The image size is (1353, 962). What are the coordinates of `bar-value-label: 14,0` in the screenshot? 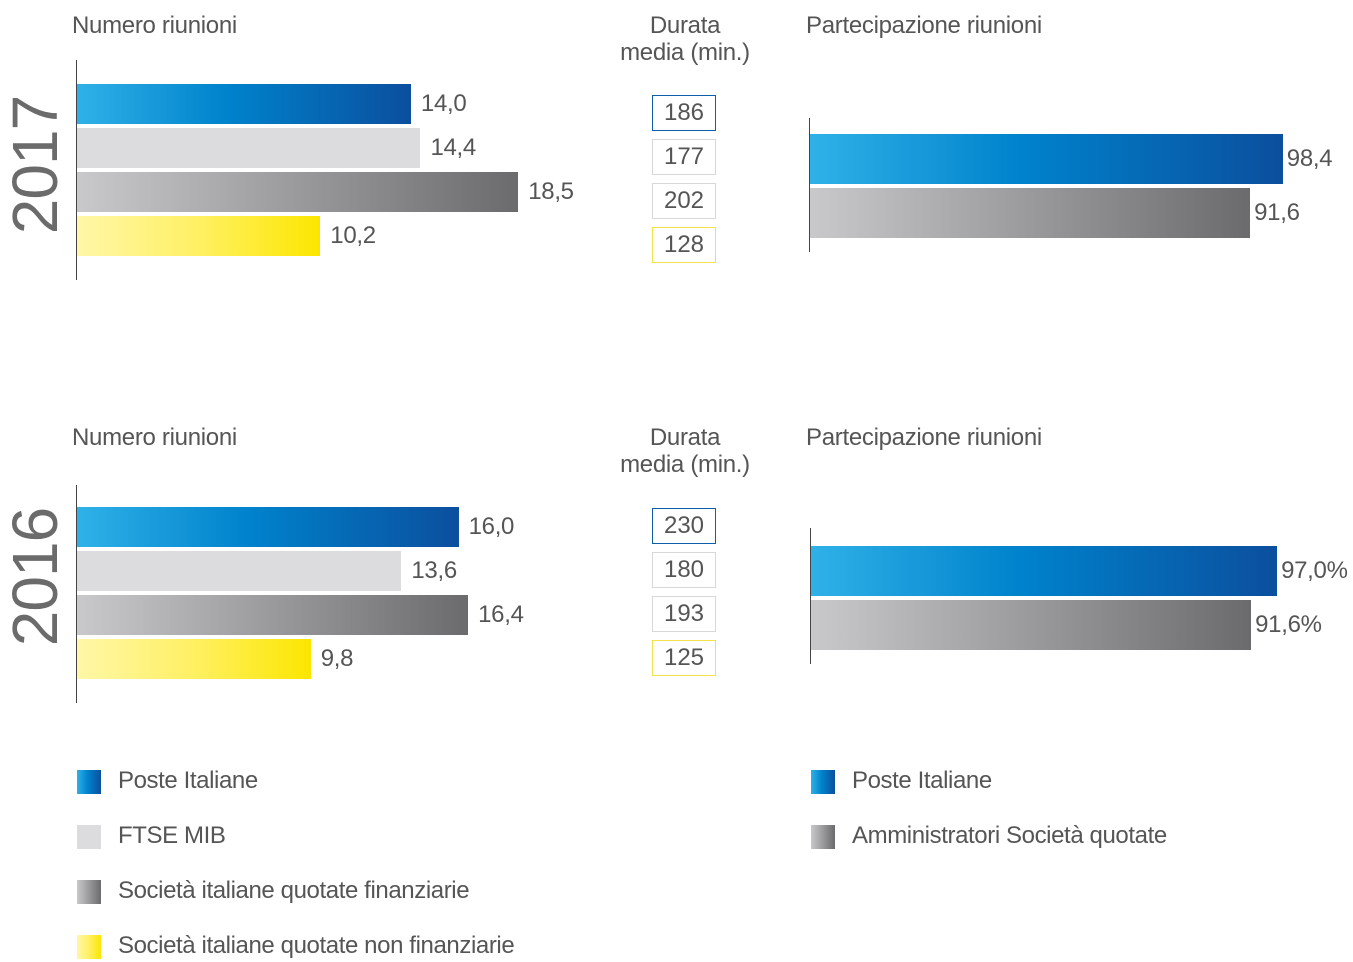 It's located at (443, 103).